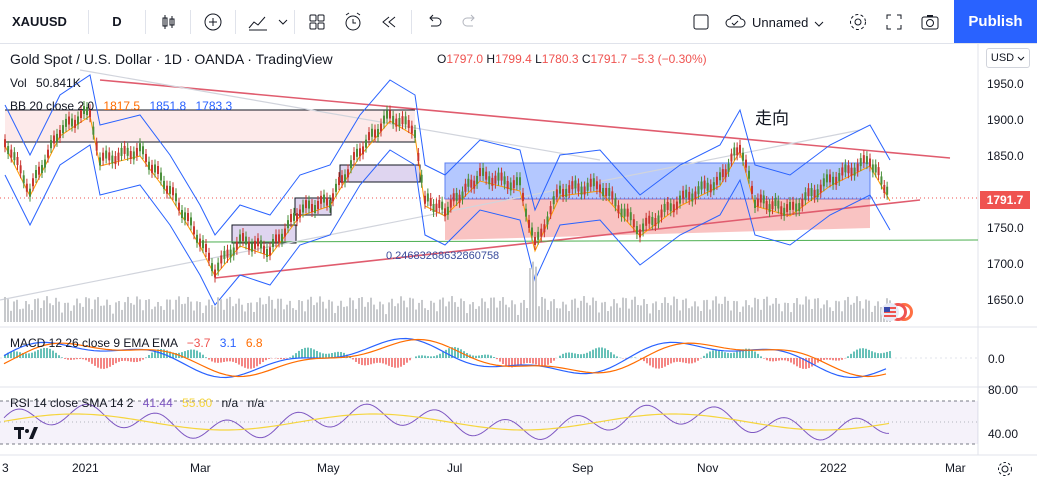 The image size is (1037, 494). I want to click on undo-icon, so click(434, 22).